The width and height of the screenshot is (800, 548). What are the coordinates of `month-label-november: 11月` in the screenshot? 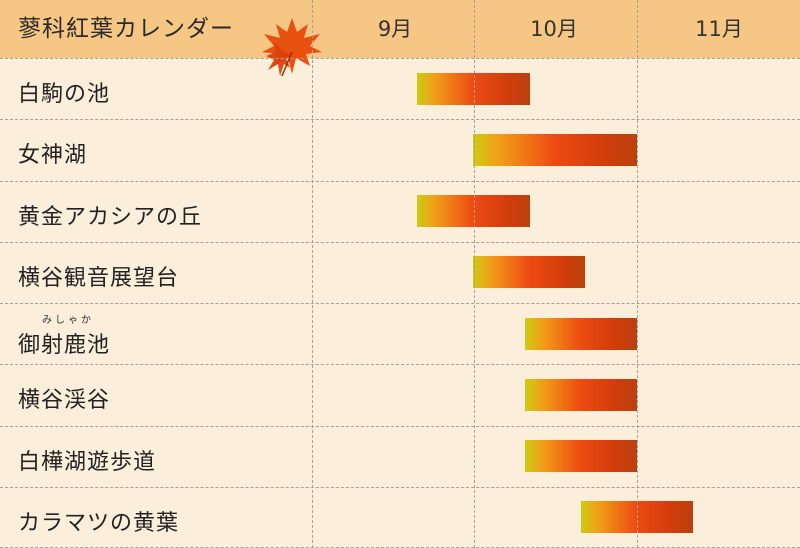 It's located at (719, 29).